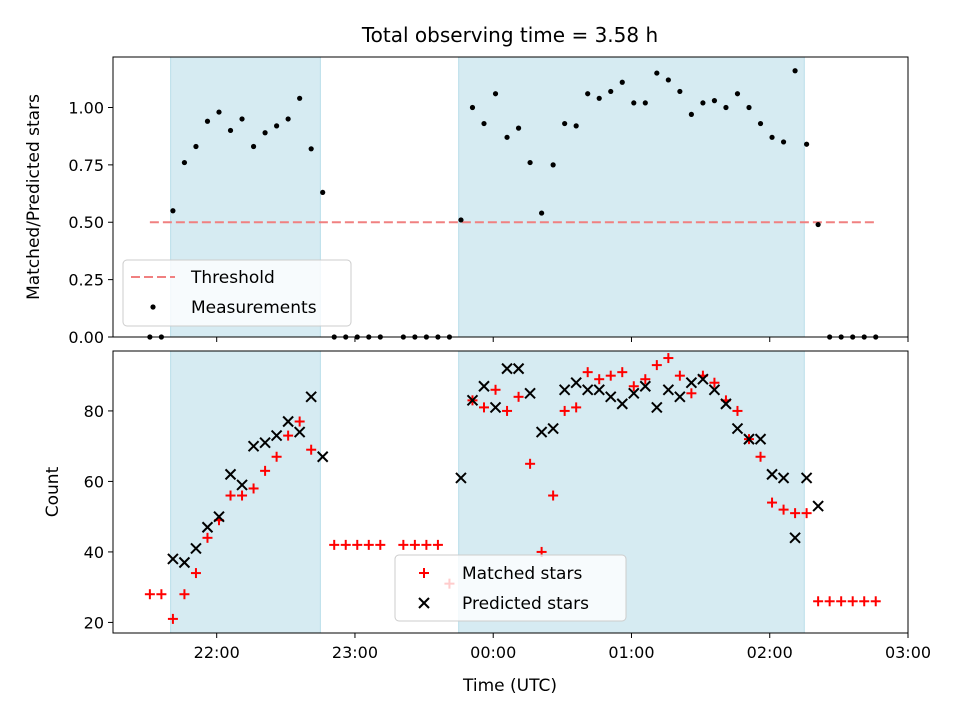  What do you see at coordinates (217, 652) in the screenshot?
I see `x-tick-label: 22:00` at bounding box center [217, 652].